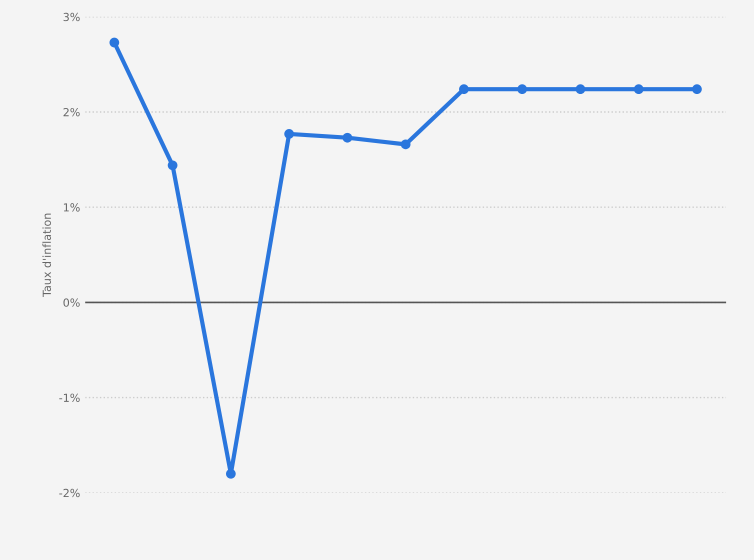  What do you see at coordinates (46, 255) in the screenshot?
I see `y-axis-title: Taux d'inflation` at bounding box center [46, 255].